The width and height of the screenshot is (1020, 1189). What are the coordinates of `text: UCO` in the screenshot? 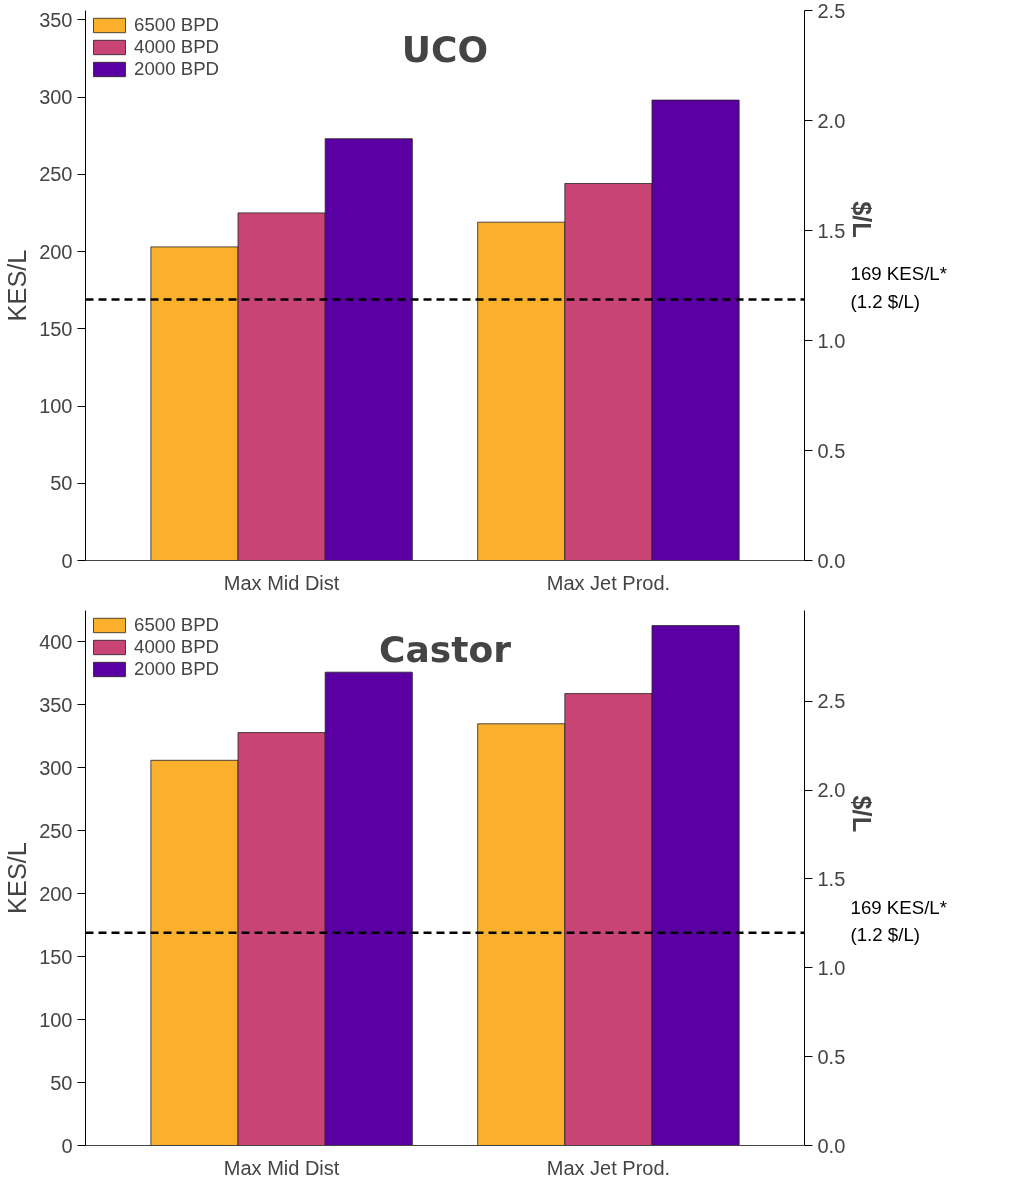 It's located at (445, 49).